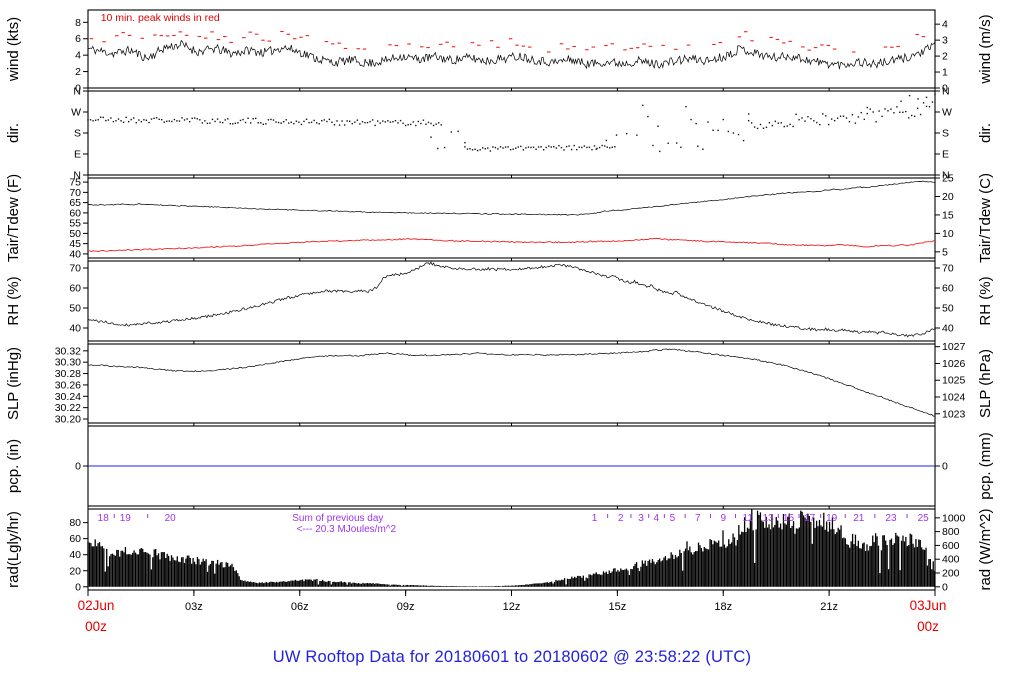 This screenshot has height=700, width=1024. Describe the element at coordinates (954, 518) in the screenshot. I see `y-tick-label: 1000` at that location.